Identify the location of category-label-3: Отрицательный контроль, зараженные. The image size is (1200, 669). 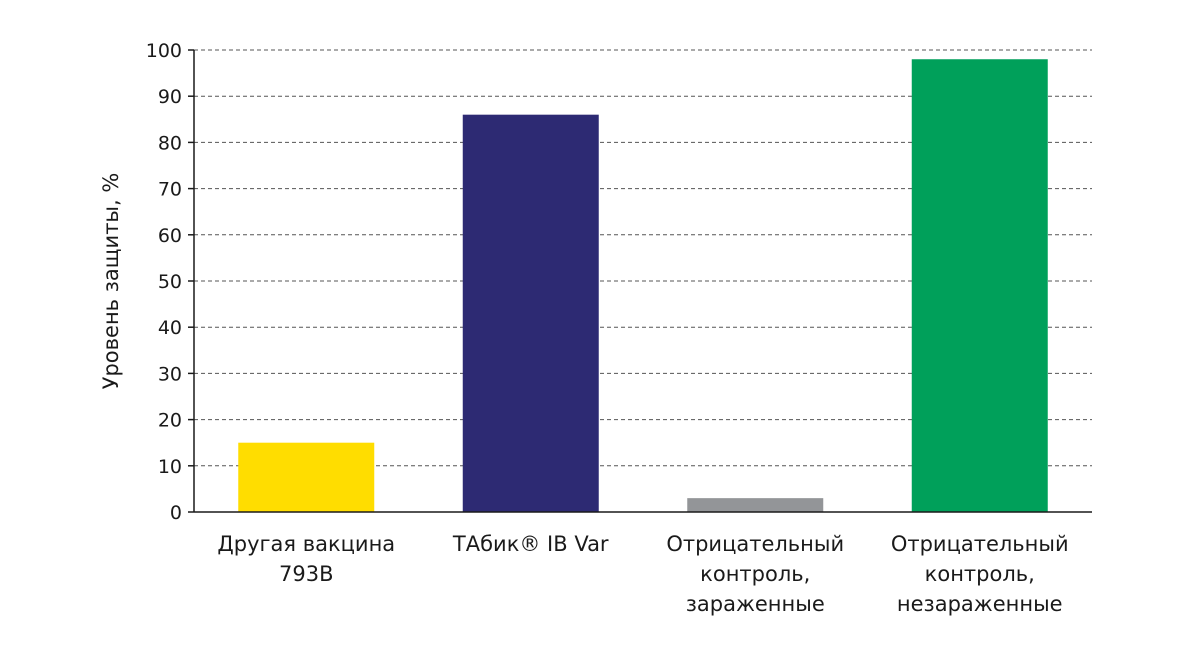
(755, 574).